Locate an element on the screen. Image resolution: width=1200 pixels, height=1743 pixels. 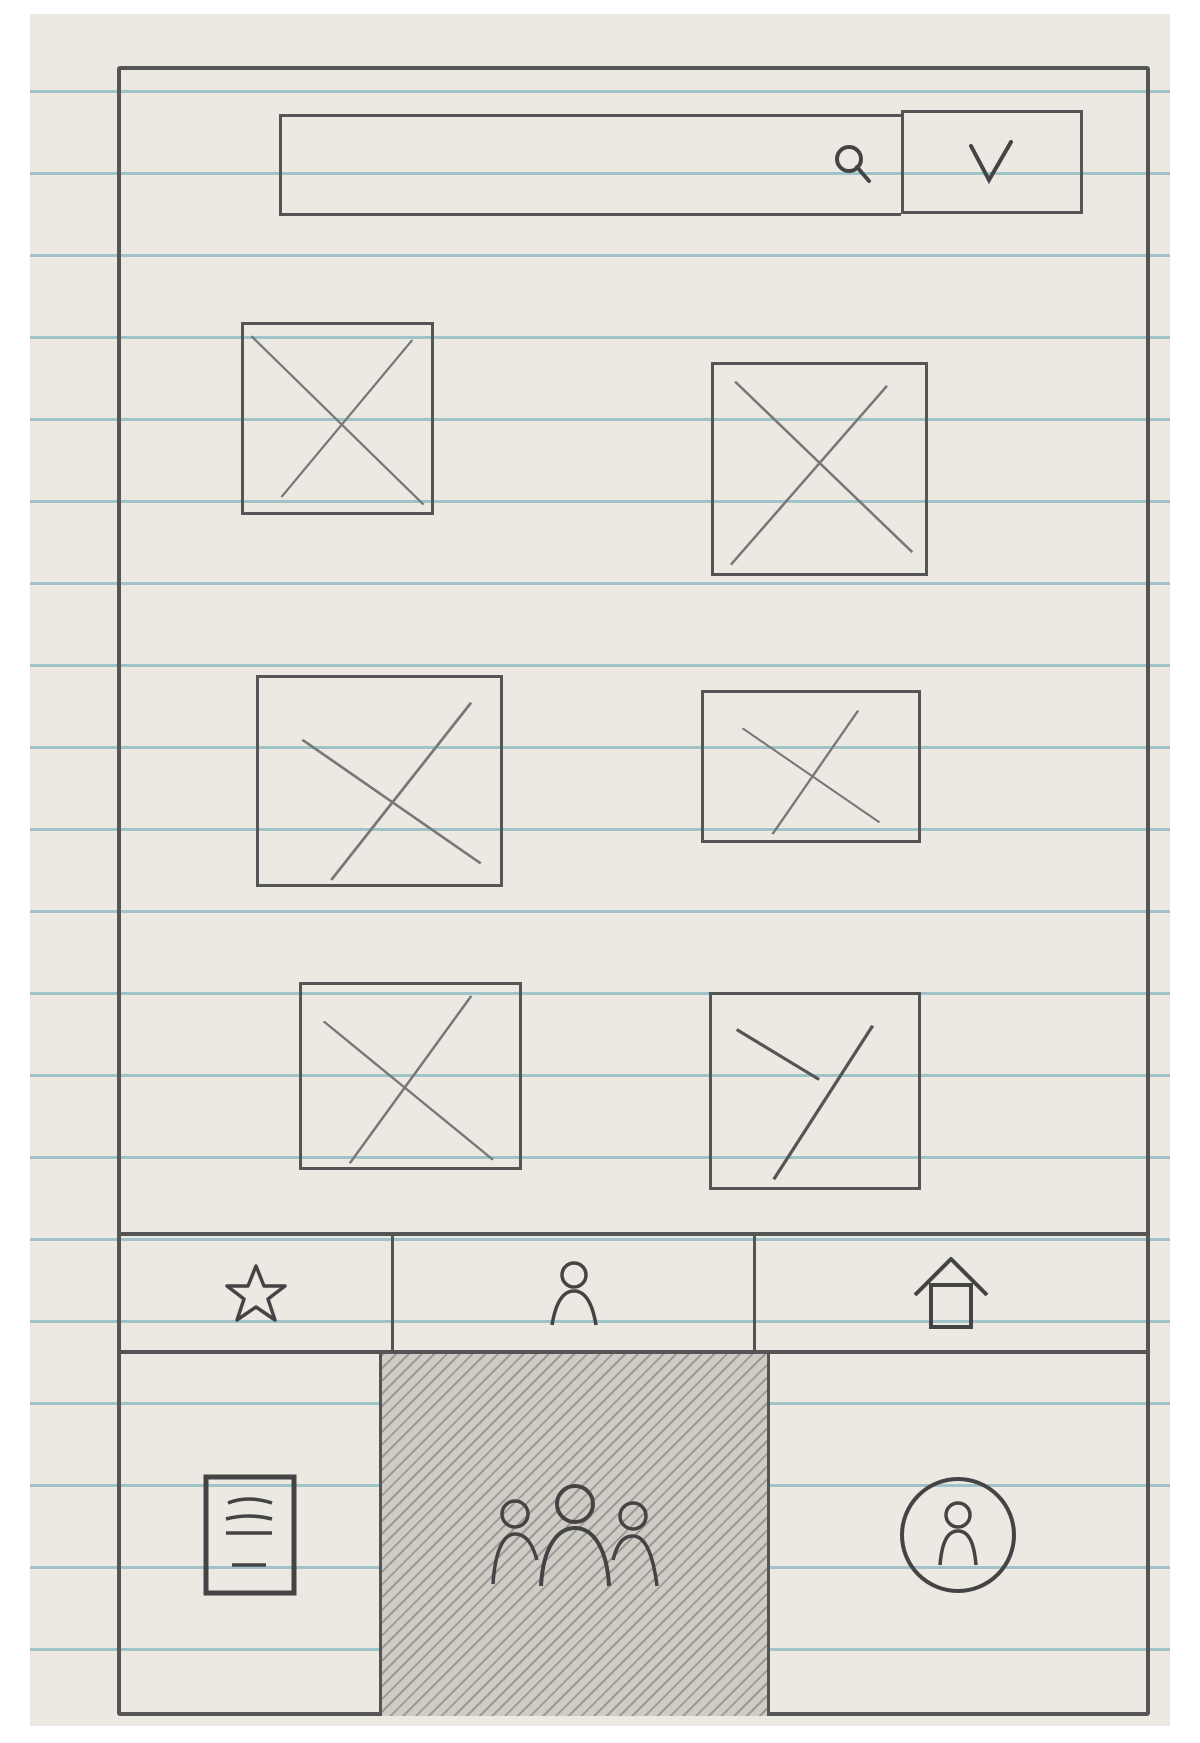
nav-bar is located at coordinates (633, 1293).